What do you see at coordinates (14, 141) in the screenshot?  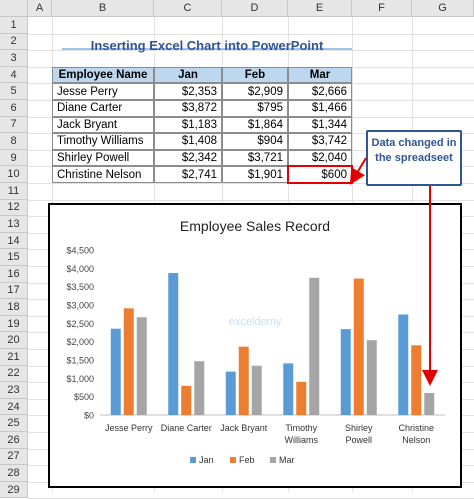 I see `row-header-8: 8` at bounding box center [14, 141].